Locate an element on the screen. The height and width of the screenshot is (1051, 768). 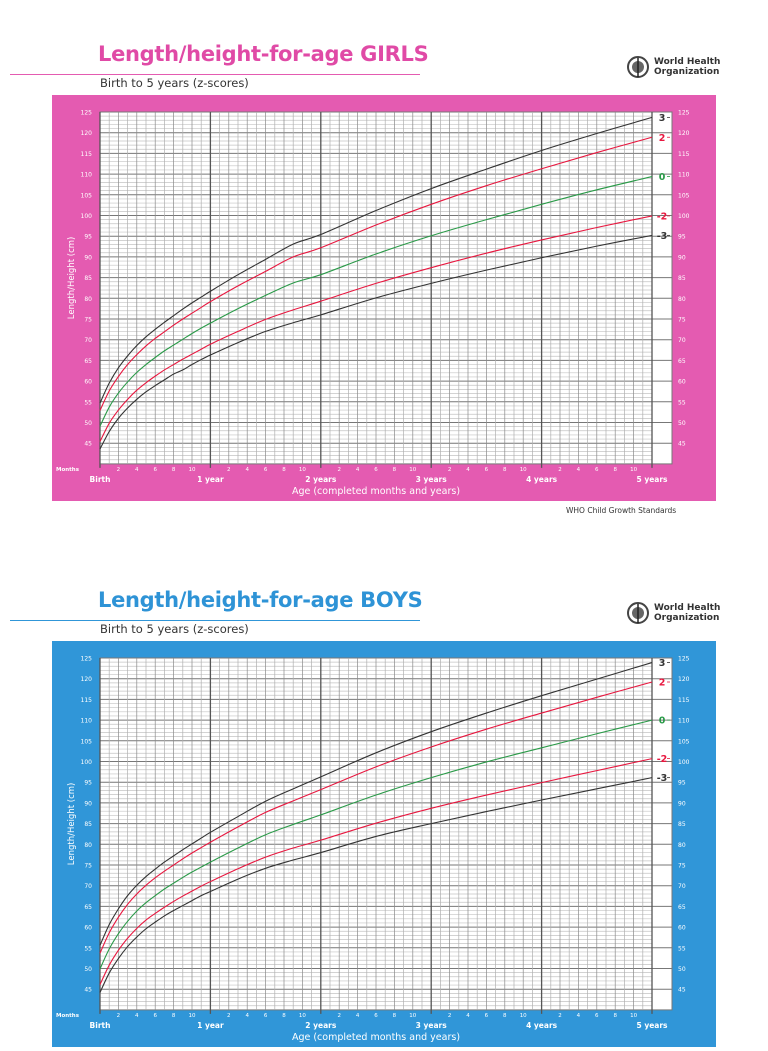
y-tick-label-left: 85 is located at coordinates (88, 278).